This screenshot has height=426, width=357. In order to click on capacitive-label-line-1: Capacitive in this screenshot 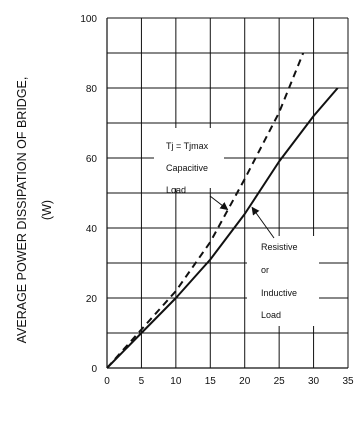, I will do `click(187, 168)`.